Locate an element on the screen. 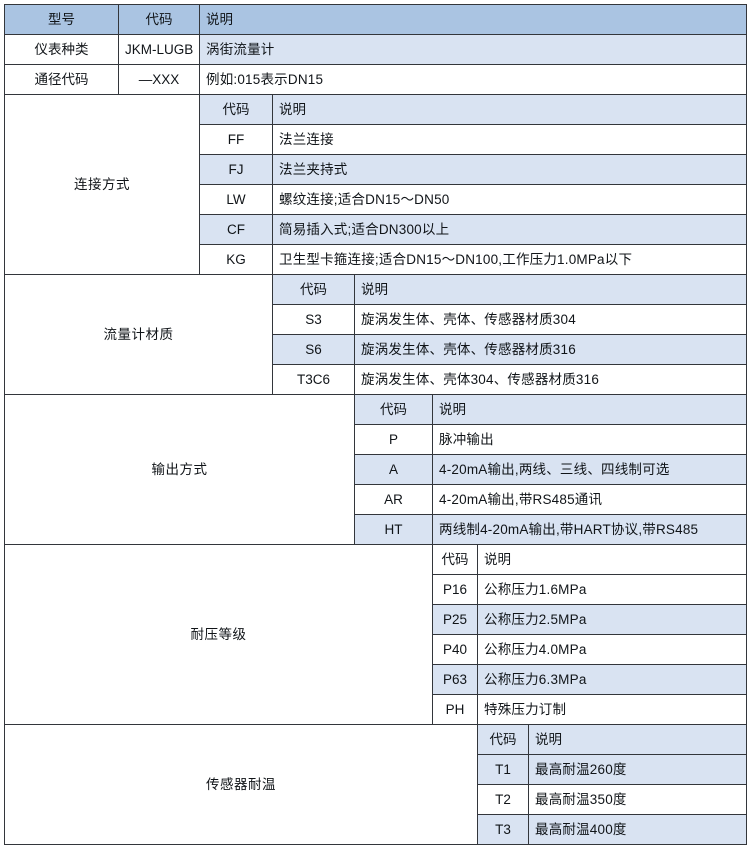 The height and width of the screenshot is (855, 750). row-desc: 公称压力4.0MPa is located at coordinates (612, 649).